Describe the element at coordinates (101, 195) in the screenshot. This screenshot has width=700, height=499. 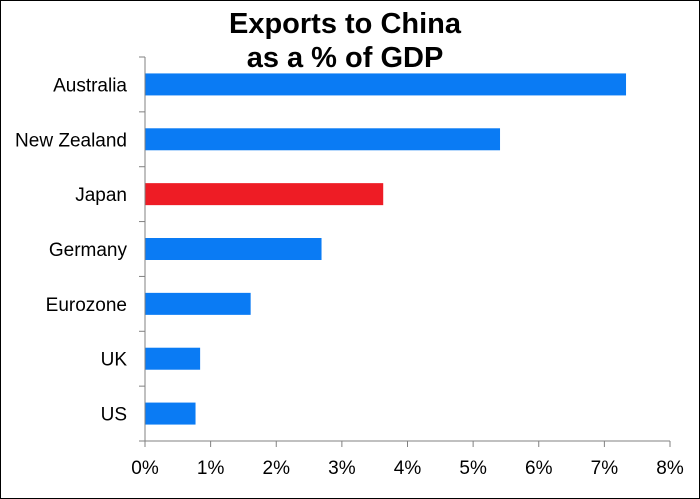
I see `category-label: Japan` at that location.